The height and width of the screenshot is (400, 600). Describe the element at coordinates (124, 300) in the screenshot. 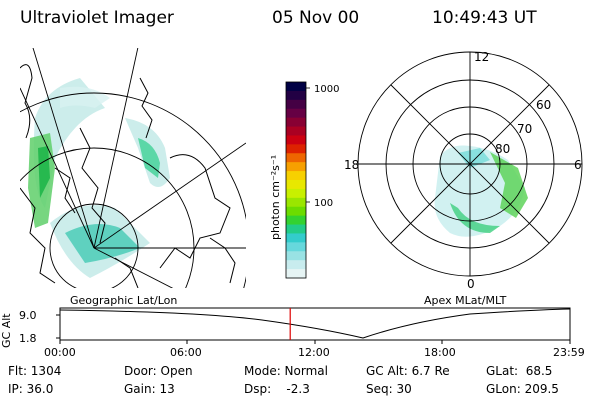

I see `geographic-latlon-title: Geographic Lat/Lon` at that location.